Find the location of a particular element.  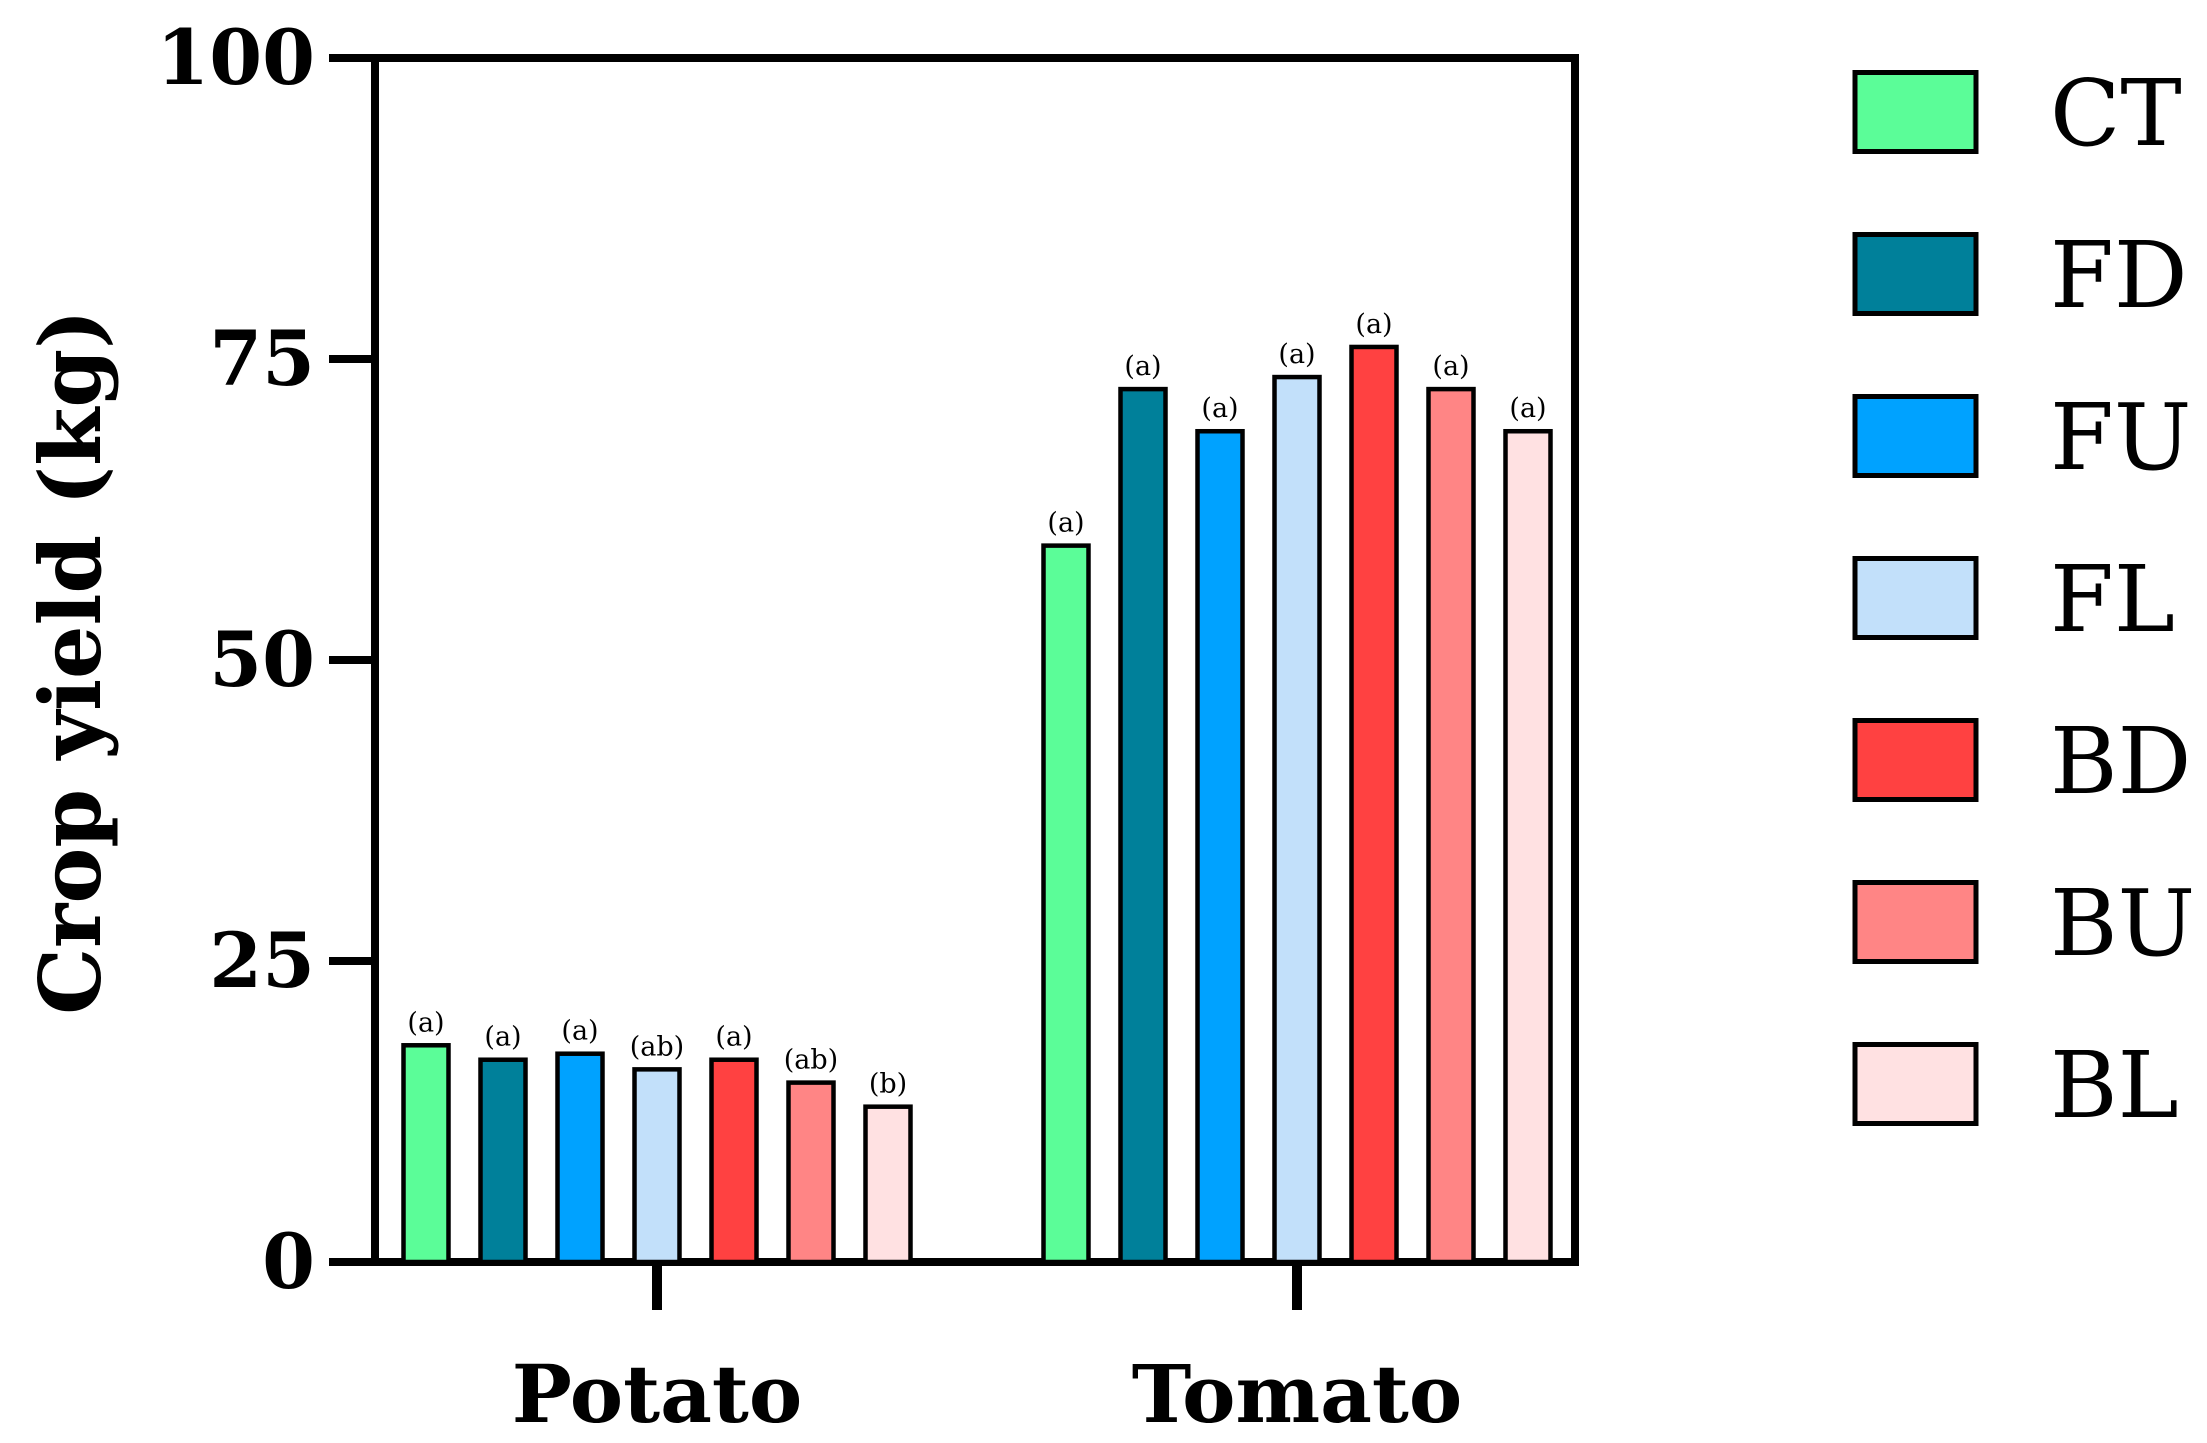

bar-potato-bd is located at coordinates (734, 1161).